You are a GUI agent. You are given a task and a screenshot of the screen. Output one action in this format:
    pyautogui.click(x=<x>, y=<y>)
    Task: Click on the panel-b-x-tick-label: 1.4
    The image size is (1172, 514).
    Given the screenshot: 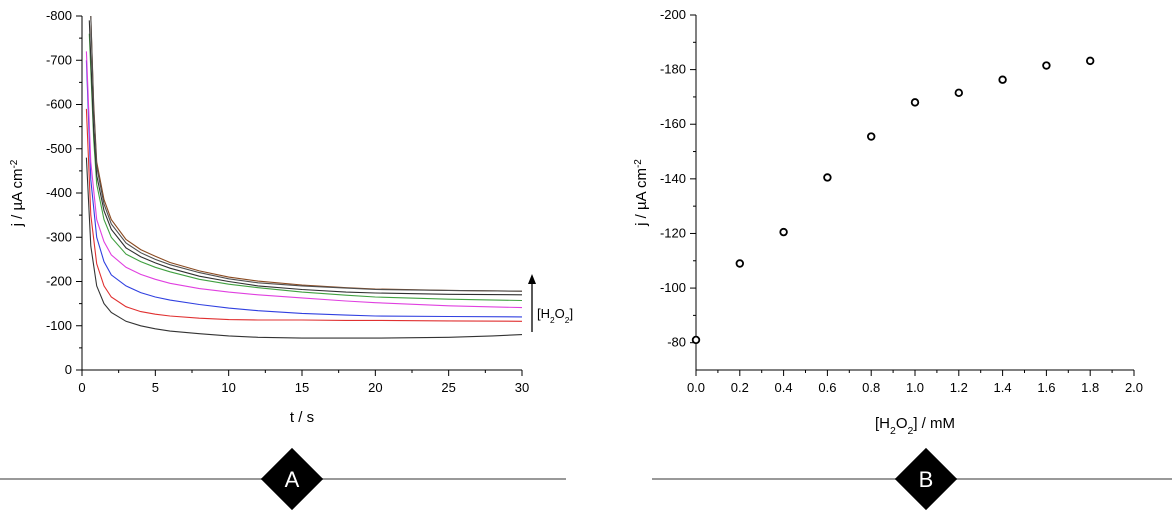 What is the action you would take?
    pyautogui.click(x=1003, y=387)
    